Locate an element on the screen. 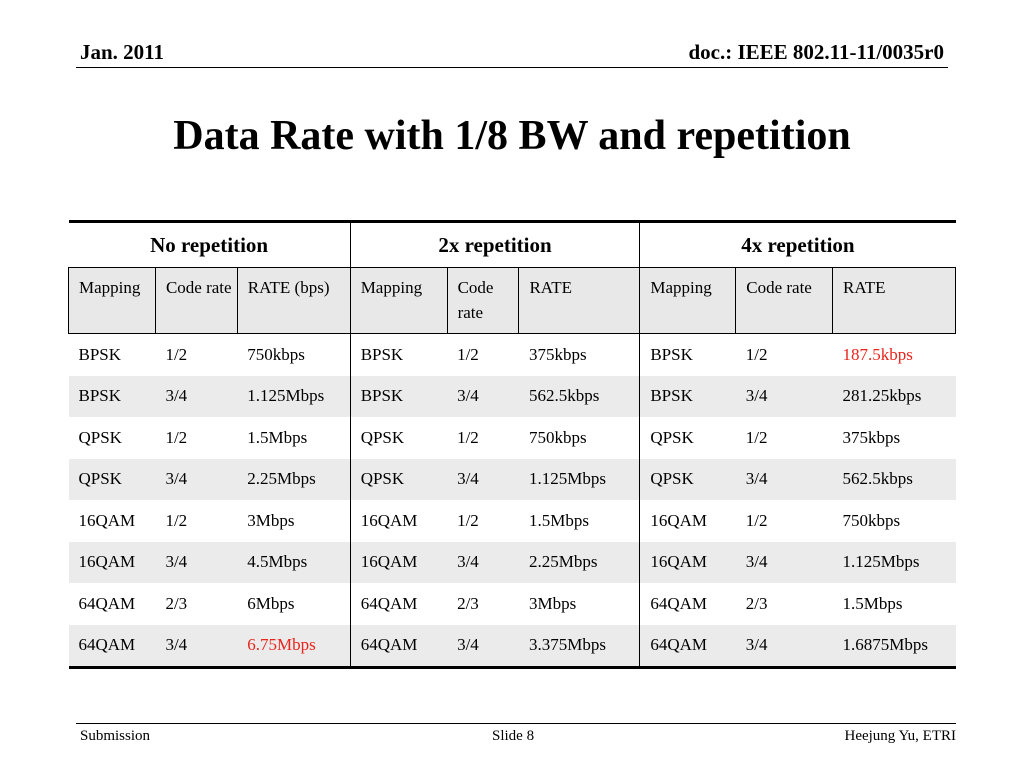 This screenshot has width=1024, height=768. group-header: 2x repetition is located at coordinates (494, 244).